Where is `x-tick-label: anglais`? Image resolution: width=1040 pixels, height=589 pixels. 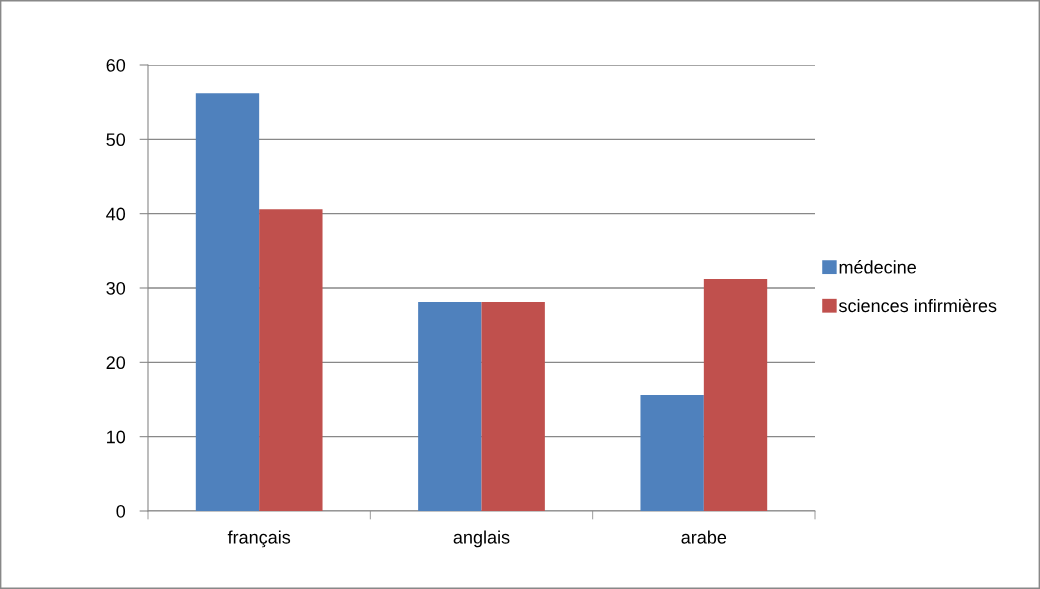 x-tick-label: anglais is located at coordinates (481, 539).